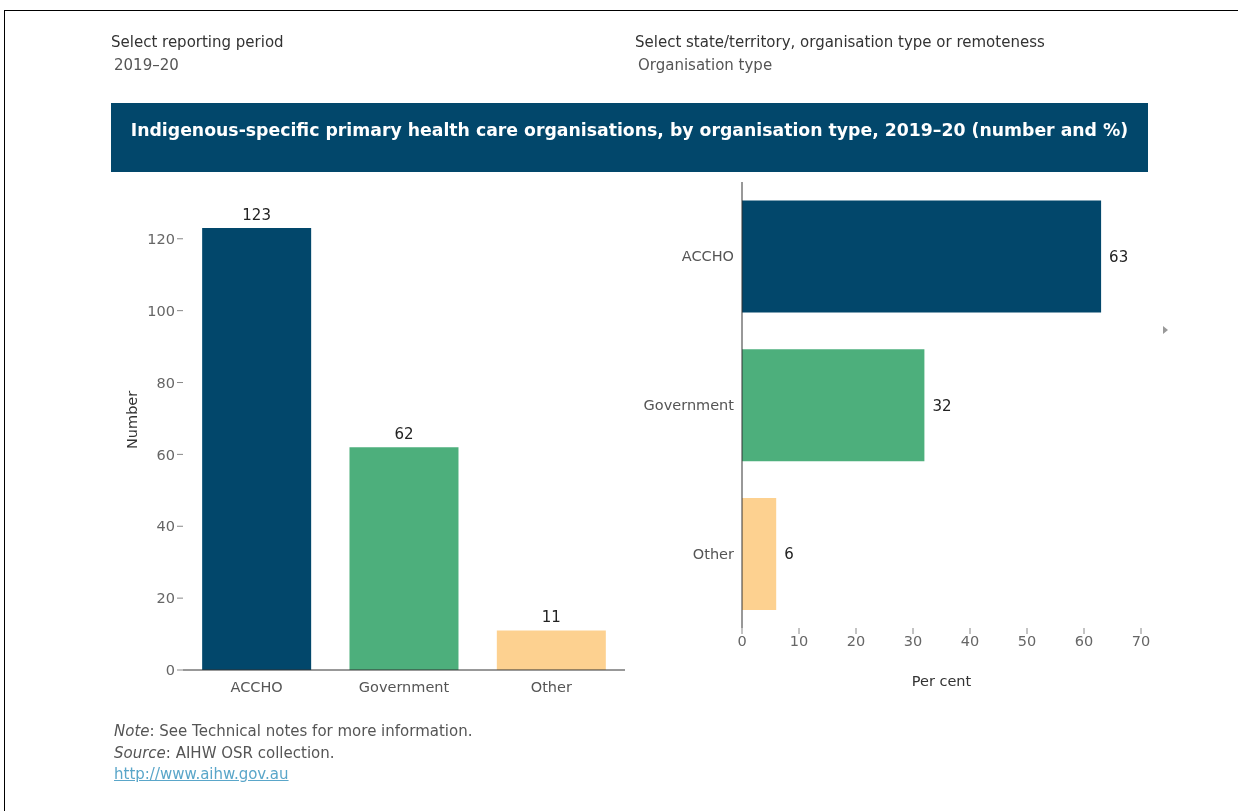  What do you see at coordinates (799, 641) in the screenshot?
I see `x-tick-label: 10` at bounding box center [799, 641].